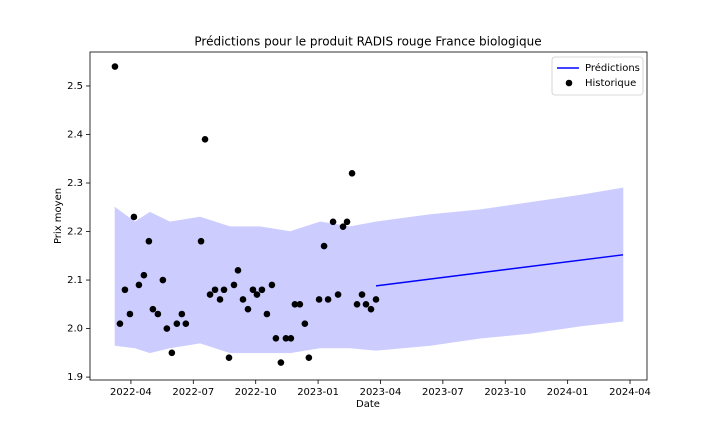  What do you see at coordinates (612, 68) in the screenshot?
I see `legend-label: Prédictions` at bounding box center [612, 68].